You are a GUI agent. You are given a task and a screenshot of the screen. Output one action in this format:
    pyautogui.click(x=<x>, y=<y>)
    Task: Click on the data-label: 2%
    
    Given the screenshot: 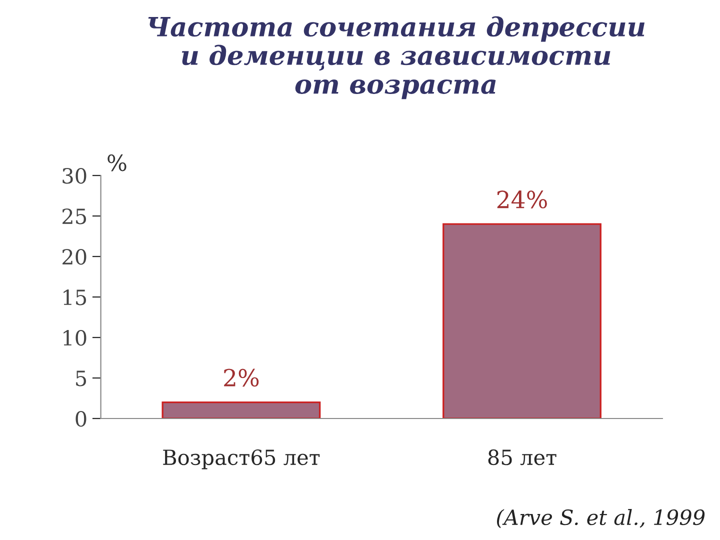 What is the action you would take?
    pyautogui.click(x=241, y=377)
    